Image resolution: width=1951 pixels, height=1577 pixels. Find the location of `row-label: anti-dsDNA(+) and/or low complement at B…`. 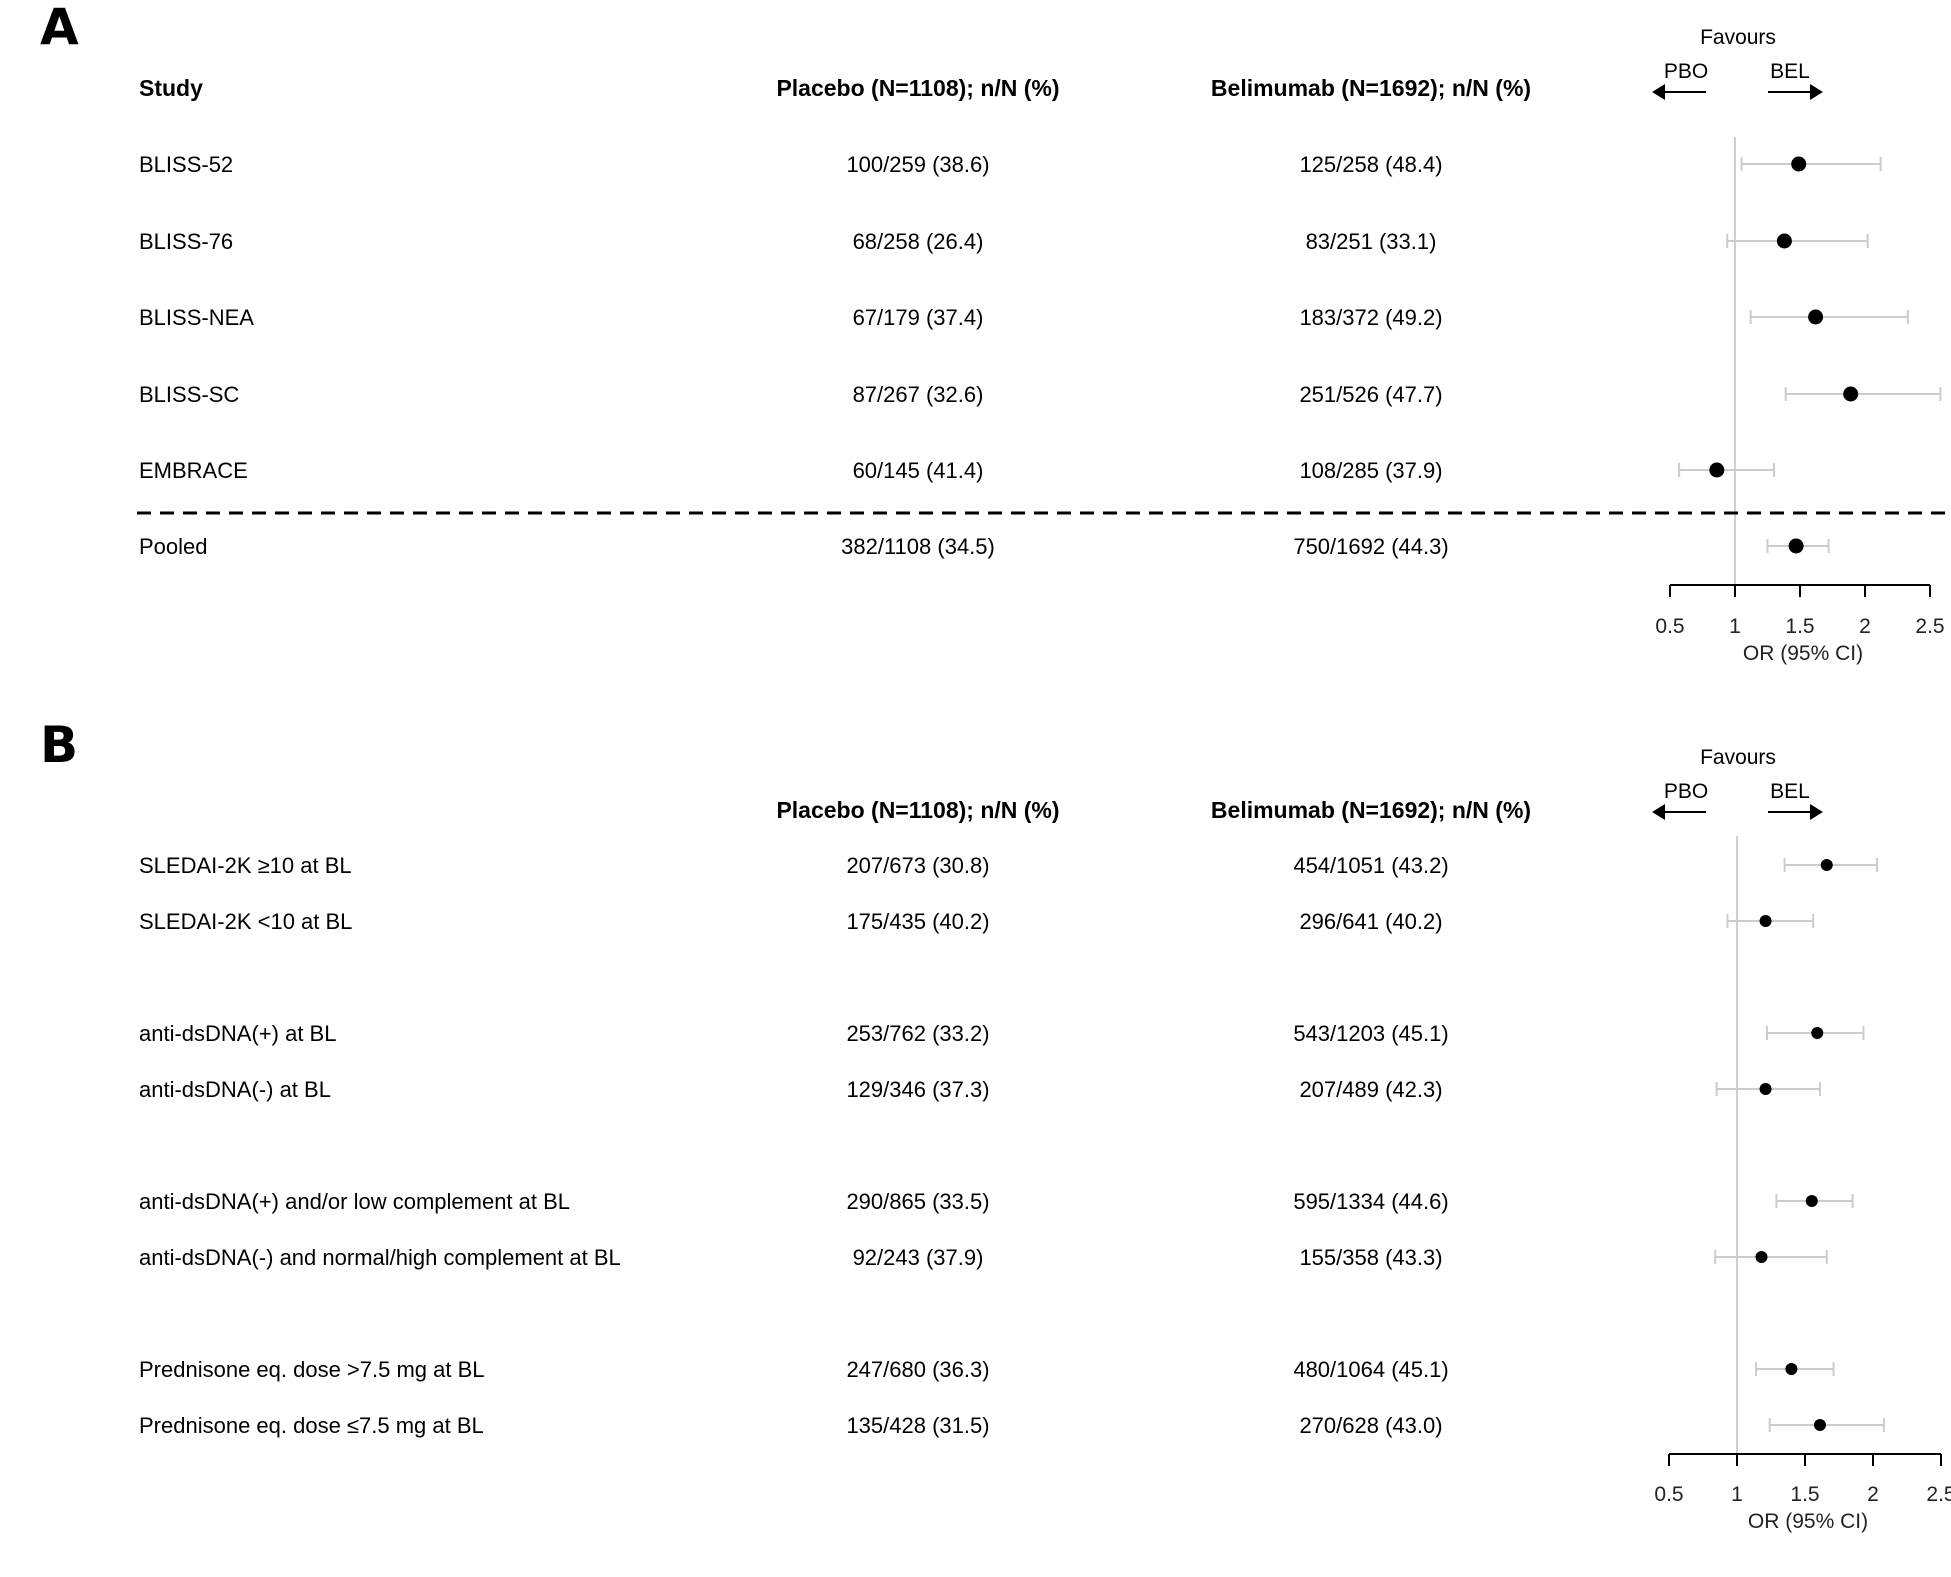

row-label: anti-dsDNA(+) and/or low complement at B… is located at coordinates (354, 1201).